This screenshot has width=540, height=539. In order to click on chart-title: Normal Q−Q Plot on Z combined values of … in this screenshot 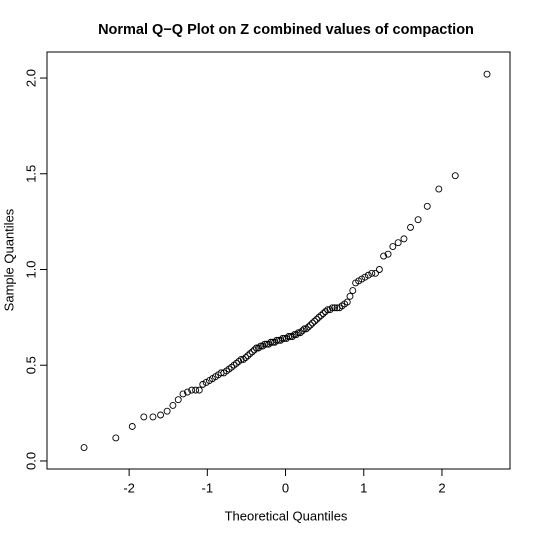, I will do `click(286, 30)`.